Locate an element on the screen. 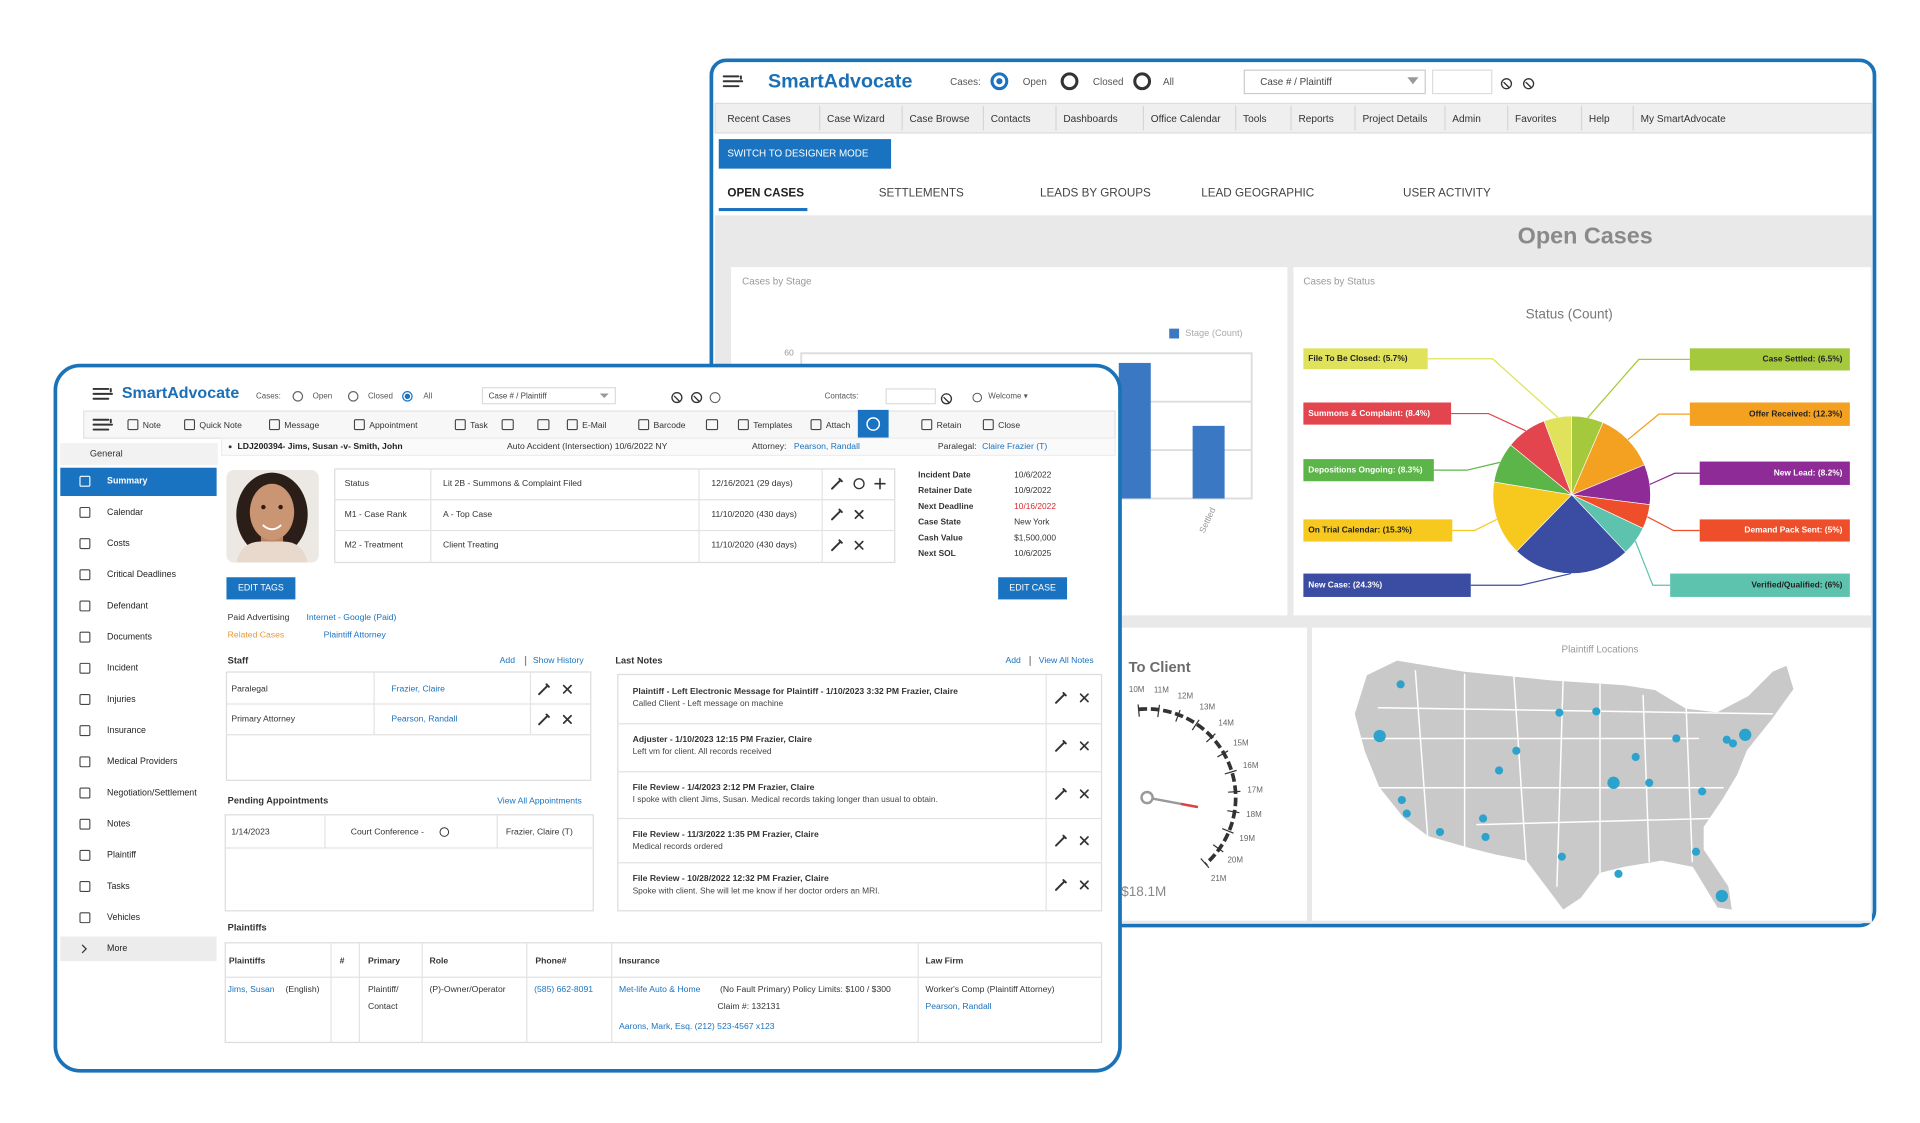 This screenshot has height=1123, width=1920. menu-item: Project Details is located at coordinates (1394, 119).